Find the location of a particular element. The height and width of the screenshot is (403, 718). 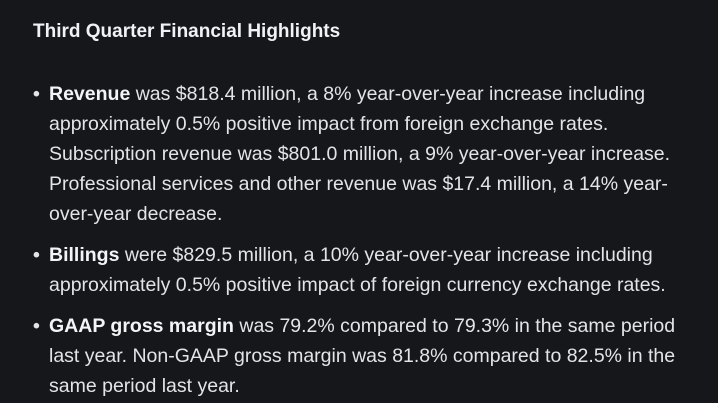

highlight-term: GAAP gross margin is located at coordinates (141, 326).